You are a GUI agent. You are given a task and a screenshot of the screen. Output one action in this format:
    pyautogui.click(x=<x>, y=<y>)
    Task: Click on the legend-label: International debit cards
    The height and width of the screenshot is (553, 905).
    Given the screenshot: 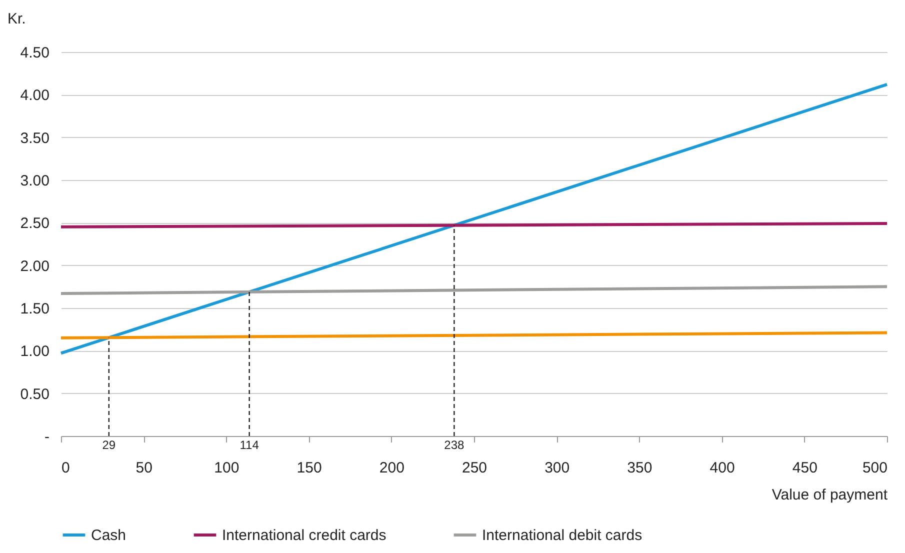 What is the action you would take?
    pyautogui.click(x=562, y=535)
    